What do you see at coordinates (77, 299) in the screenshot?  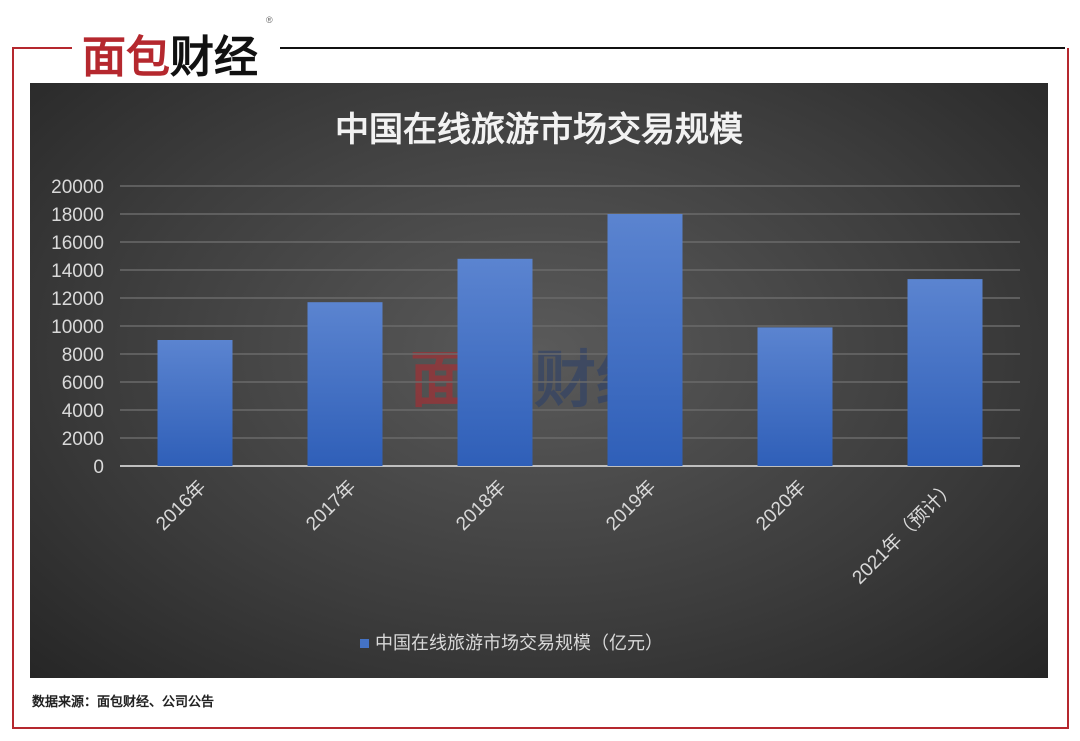 I see `y-tick-label: 12000` at bounding box center [77, 299].